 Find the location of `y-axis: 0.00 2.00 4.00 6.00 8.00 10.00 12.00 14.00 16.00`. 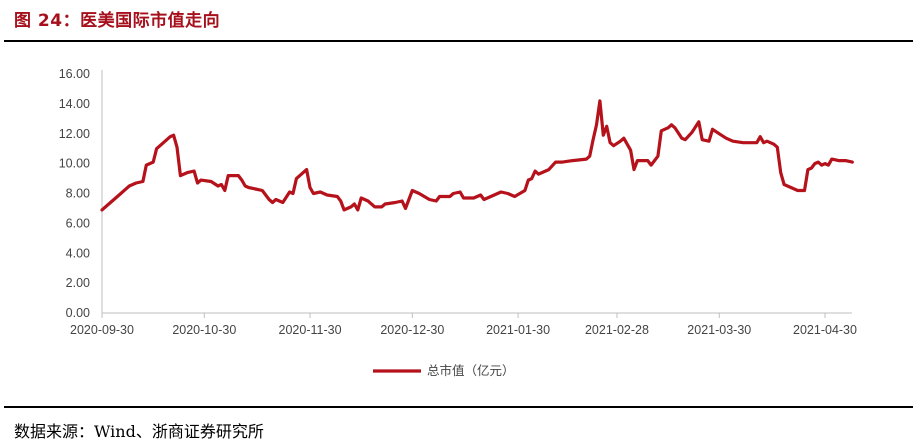

y-axis: 0.00 2.00 4.00 6.00 8.00 10.00 12.00 14.00 16.00 is located at coordinates (81, 193).